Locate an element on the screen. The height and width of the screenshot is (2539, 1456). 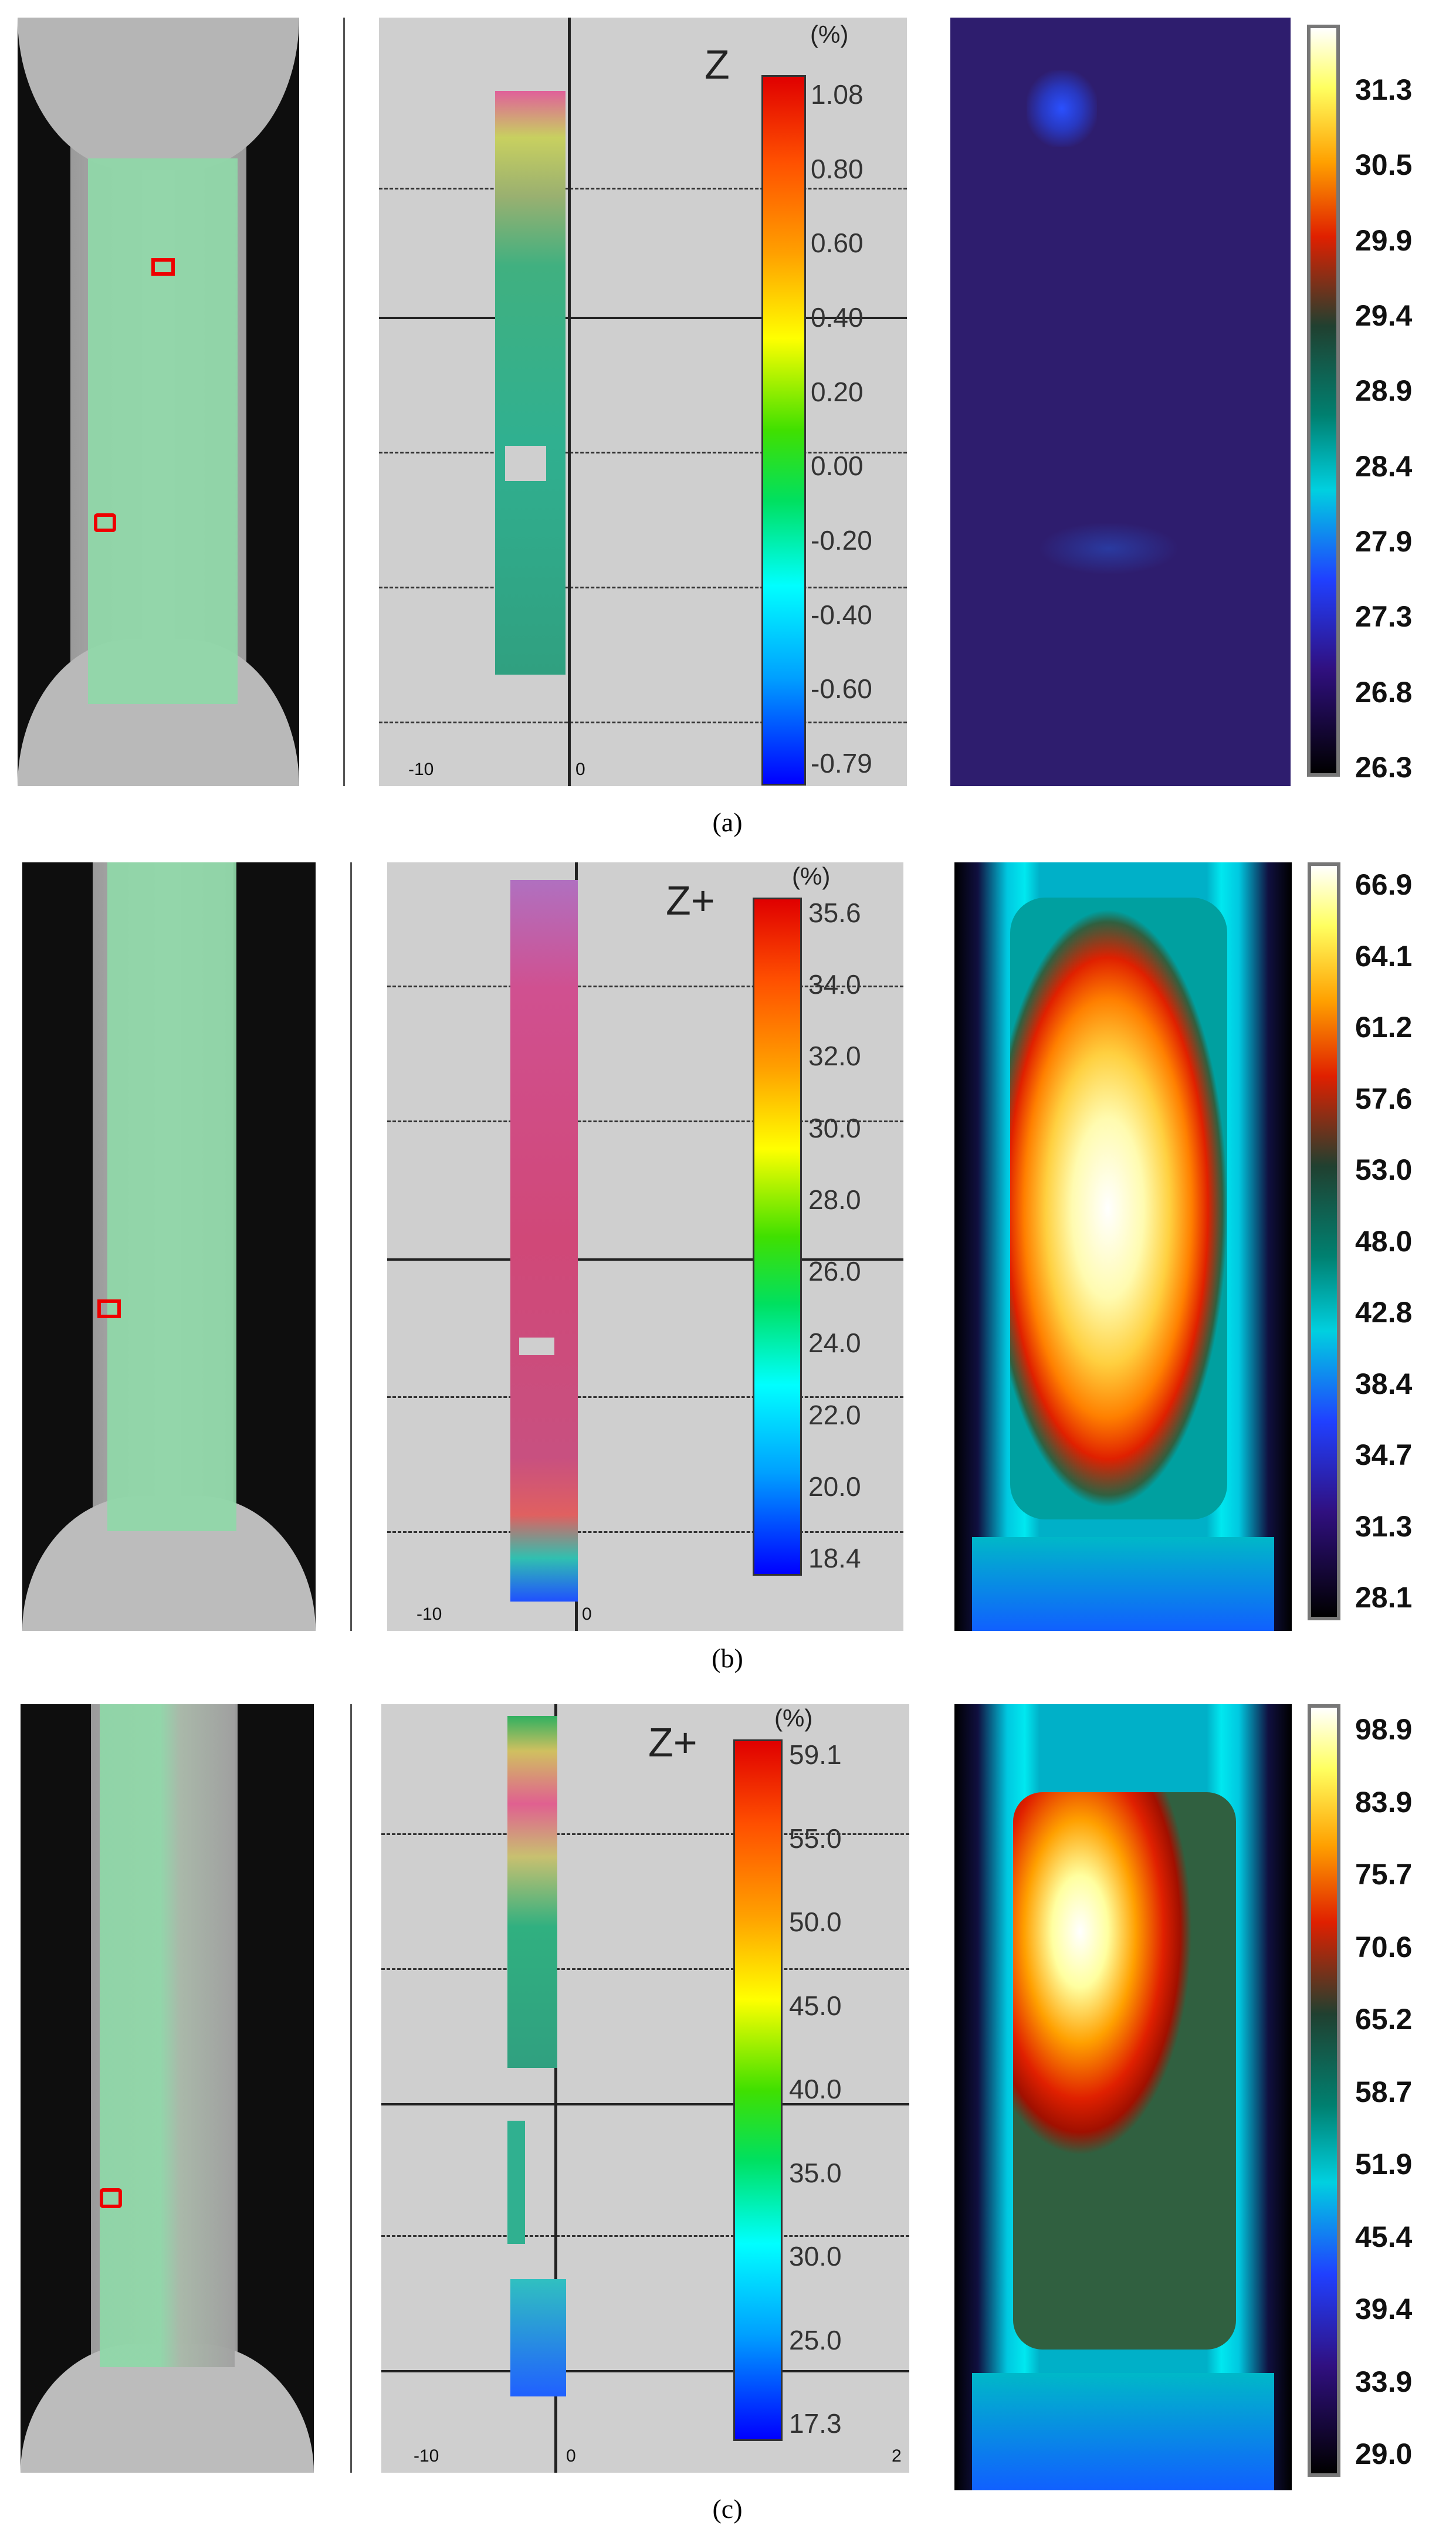
strain-field-b is located at coordinates (544, 1241).